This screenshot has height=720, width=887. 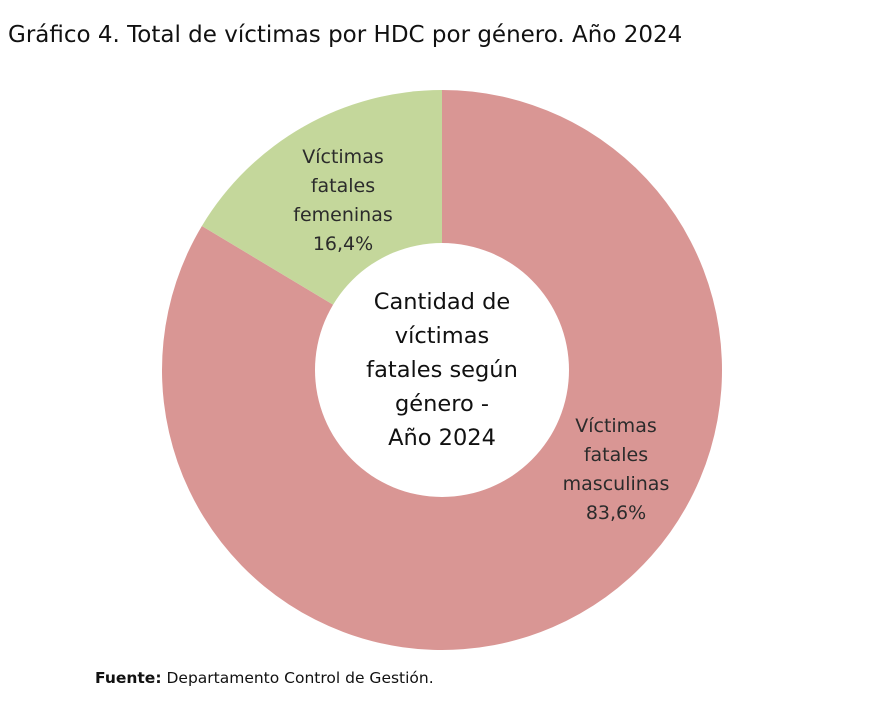 I want to click on slice-data-label: Víctimas fatales masculinas 83,6%, so click(x=616, y=469).